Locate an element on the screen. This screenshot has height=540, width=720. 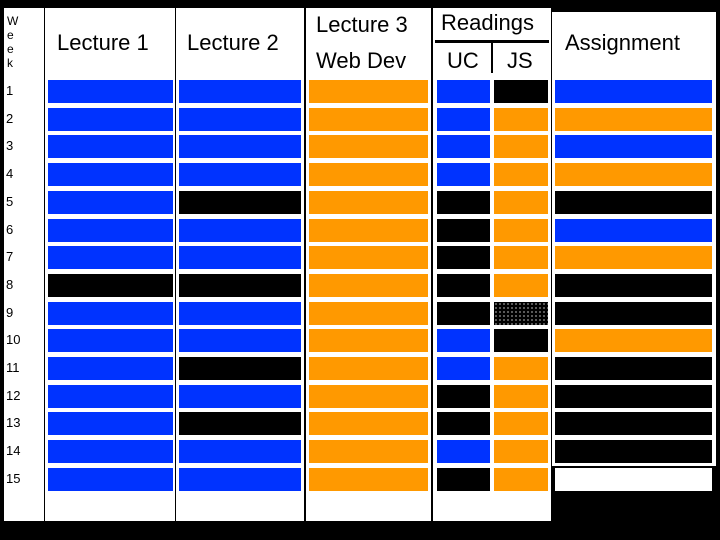
week-number: 1 is located at coordinates (10, 90).